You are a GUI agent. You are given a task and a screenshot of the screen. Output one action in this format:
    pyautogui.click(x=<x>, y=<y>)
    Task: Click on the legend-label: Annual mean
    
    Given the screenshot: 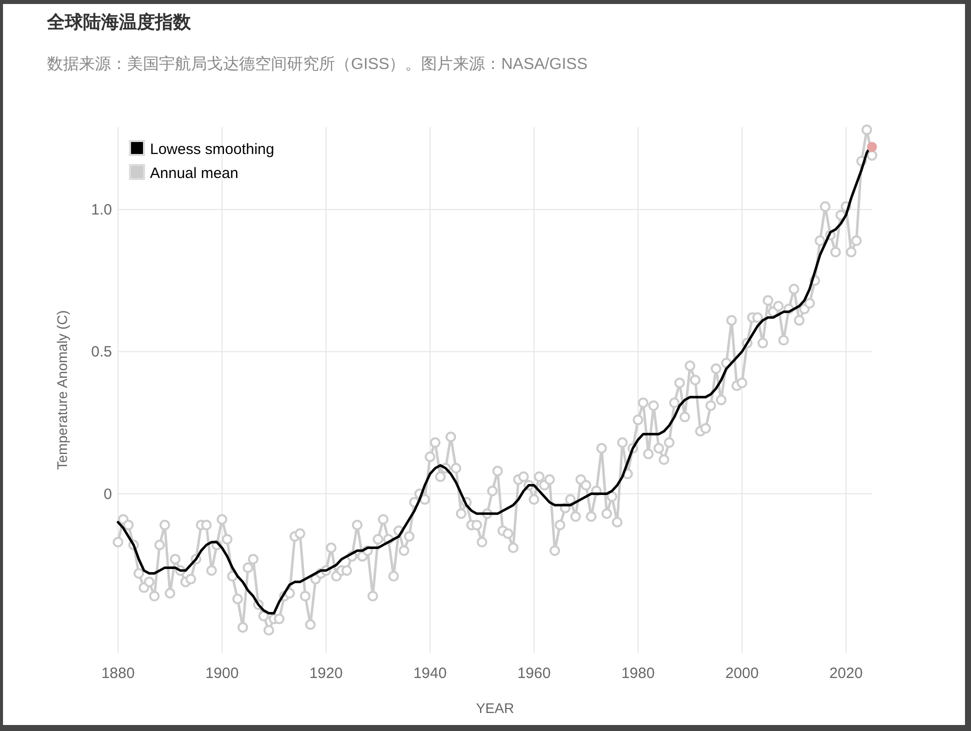 What is the action you would take?
    pyautogui.click(x=194, y=173)
    